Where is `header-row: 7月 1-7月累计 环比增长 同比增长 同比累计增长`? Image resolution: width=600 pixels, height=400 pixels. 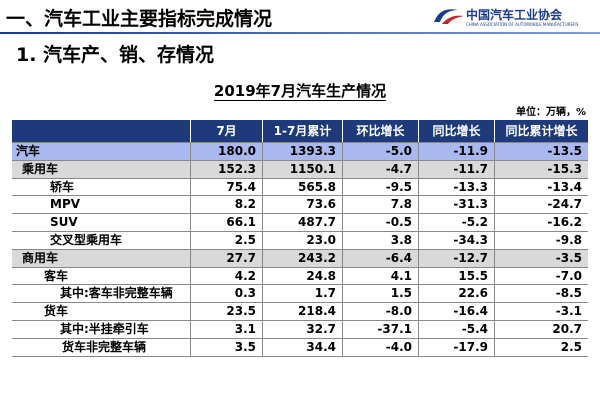
header-row: 7月 1-7月累计 环比增长 同比增长 同比累计增长 is located at coordinates (300, 131).